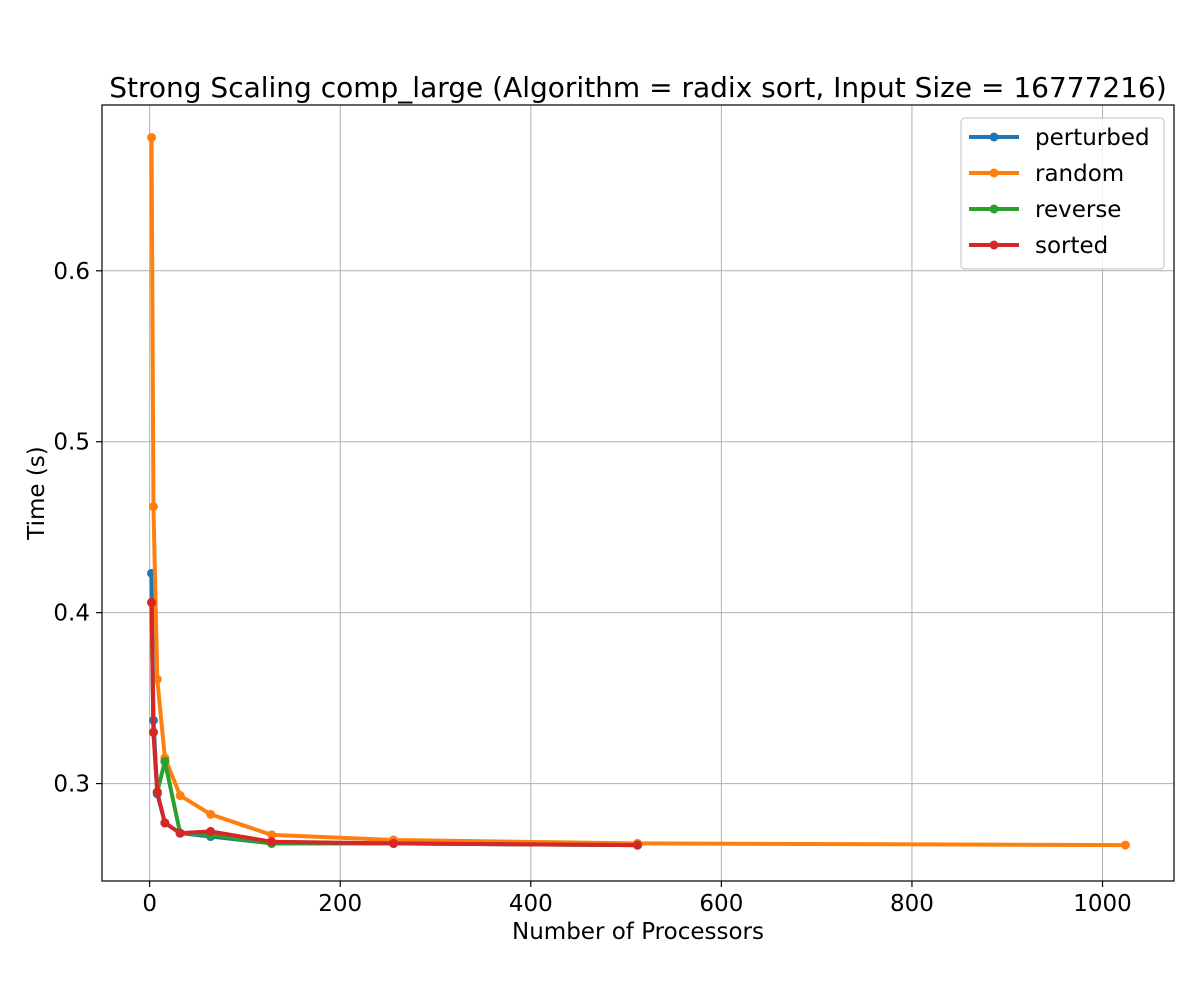 This screenshot has width=1200, height=1000. What do you see at coordinates (531, 904) in the screenshot?
I see `x-tick-label: 400` at bounding box center [531, 904].